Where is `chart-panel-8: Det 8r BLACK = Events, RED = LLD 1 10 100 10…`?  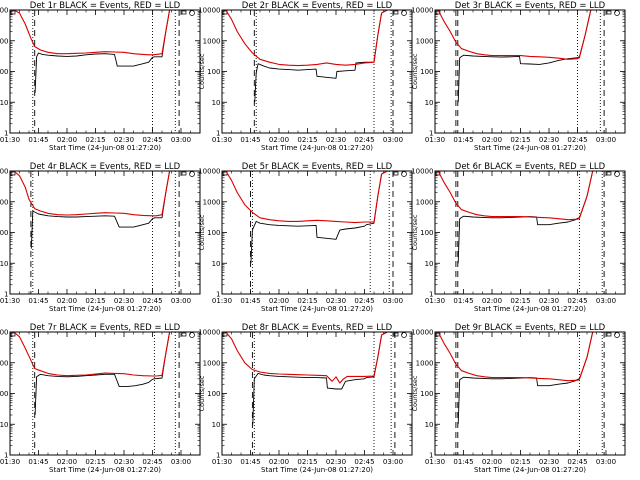 chart-panel-8: Det 8r BLACK = Events, RED = LLD 1 10 100 10… is located at coordinates (305, 398).